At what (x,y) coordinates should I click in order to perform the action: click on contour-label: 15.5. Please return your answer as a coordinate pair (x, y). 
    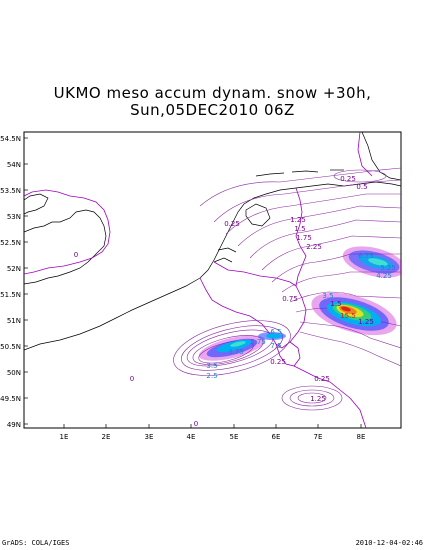
    Looking at the image, I should click on (348, 316).